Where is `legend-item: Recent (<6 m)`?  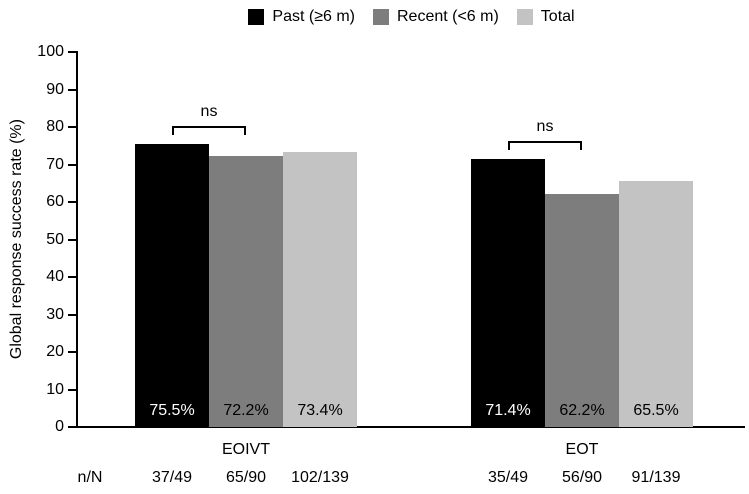
legend-item: Recent (<6 m) is located at coordinates (435, 16).